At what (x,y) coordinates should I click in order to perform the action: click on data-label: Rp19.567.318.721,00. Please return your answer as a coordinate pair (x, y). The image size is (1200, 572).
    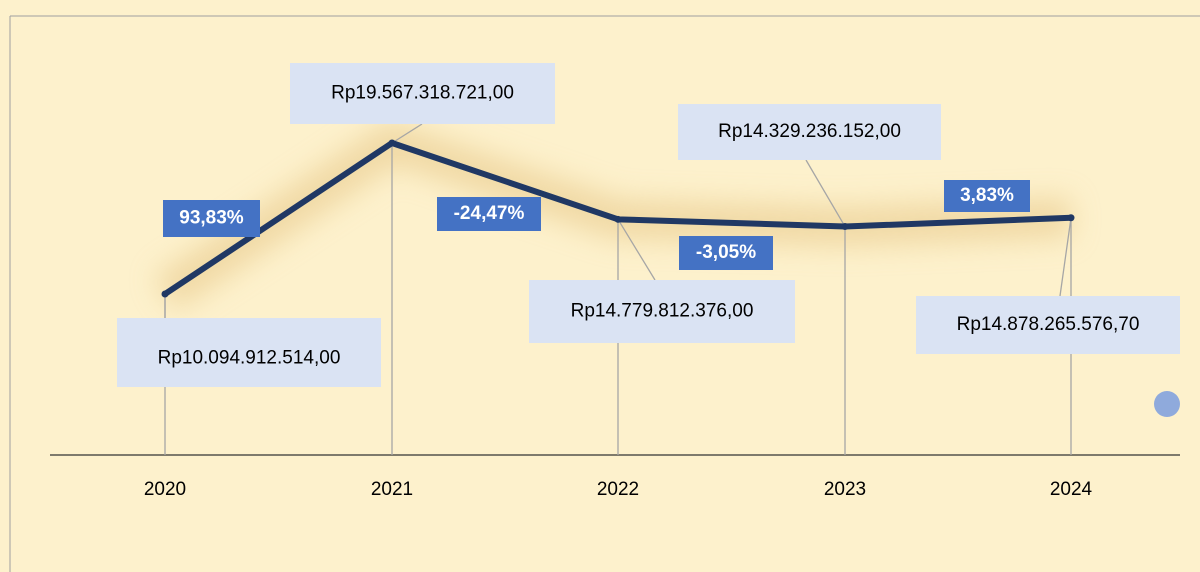
    Looking at the image, I should click on (422, 93).